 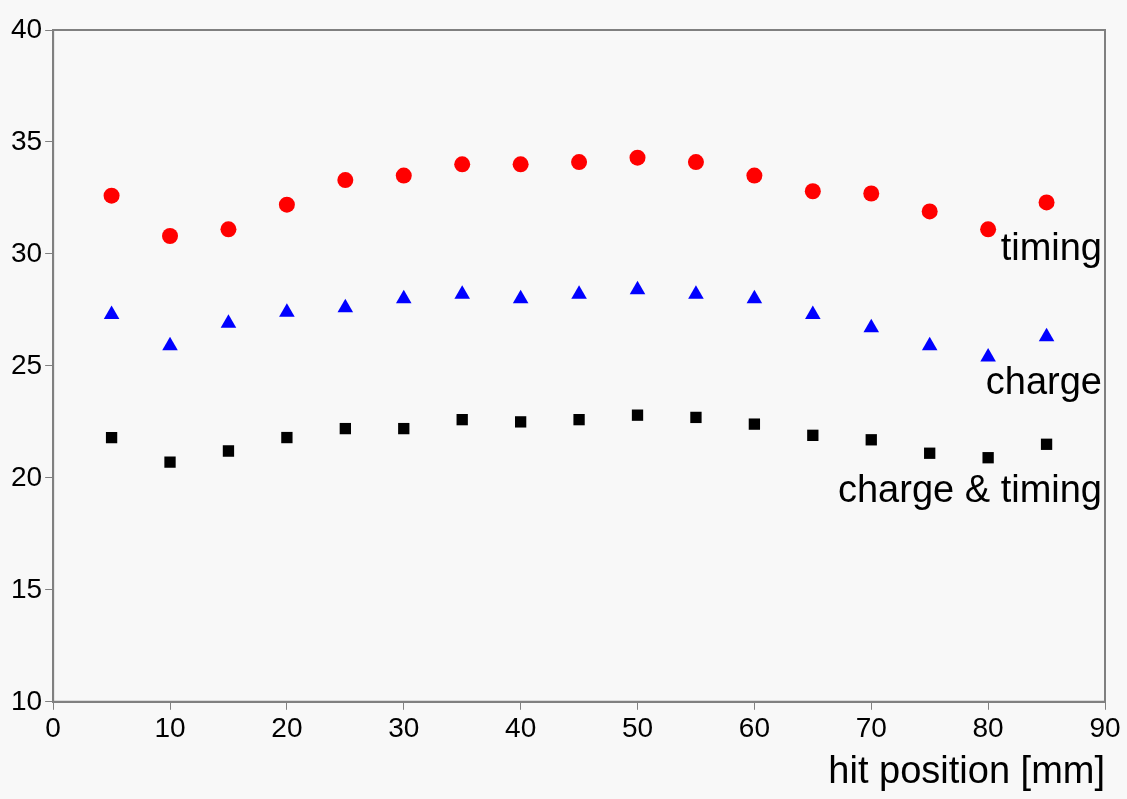 I want to click on series-label: timing, so click(x=1051, y=246).